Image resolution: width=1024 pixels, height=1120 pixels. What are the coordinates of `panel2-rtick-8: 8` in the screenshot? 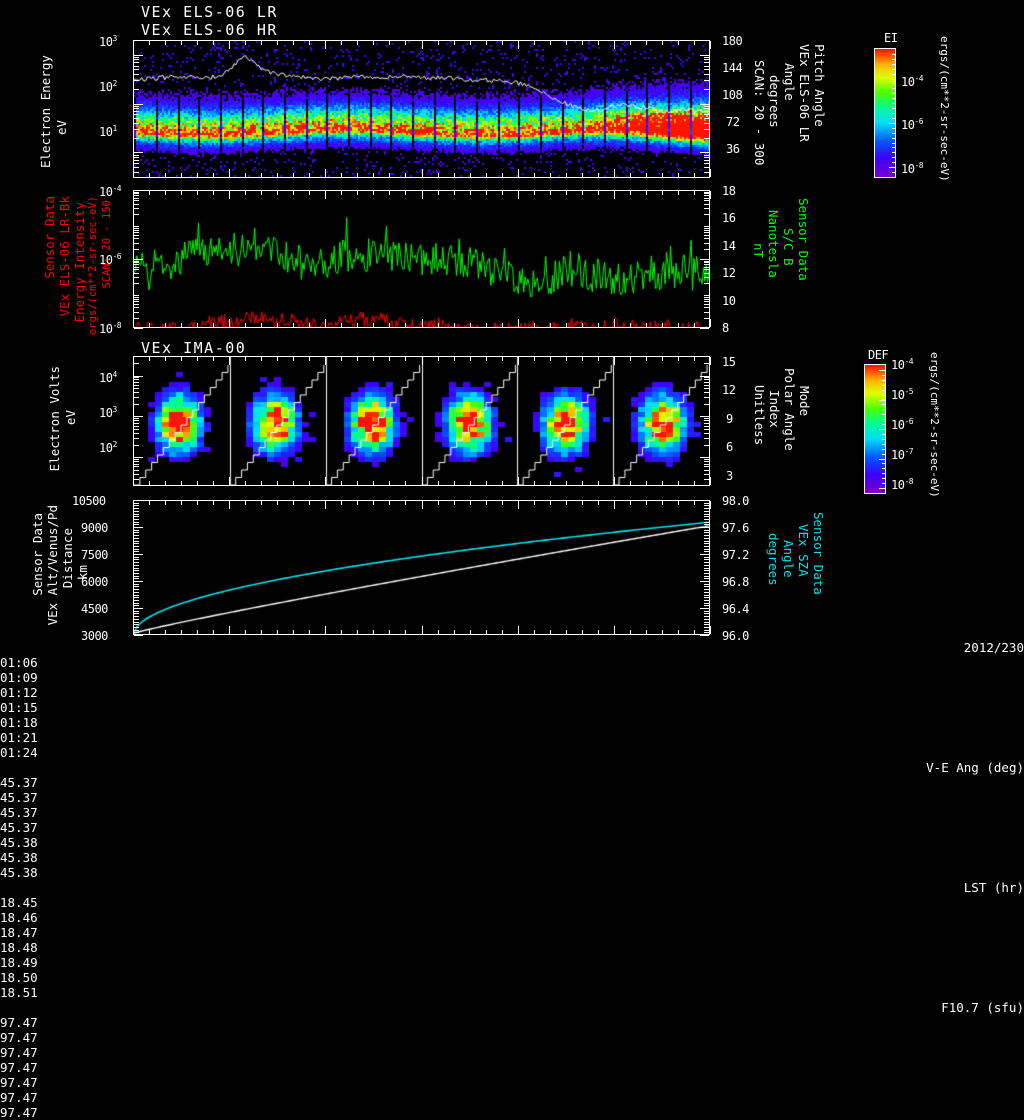 It's located at (725, 328).